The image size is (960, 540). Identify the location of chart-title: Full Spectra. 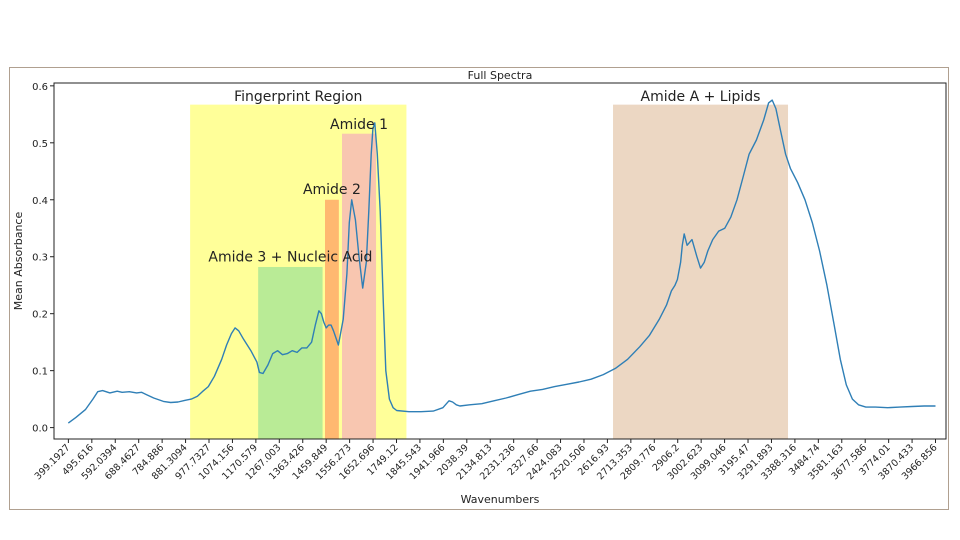
(500, 75).